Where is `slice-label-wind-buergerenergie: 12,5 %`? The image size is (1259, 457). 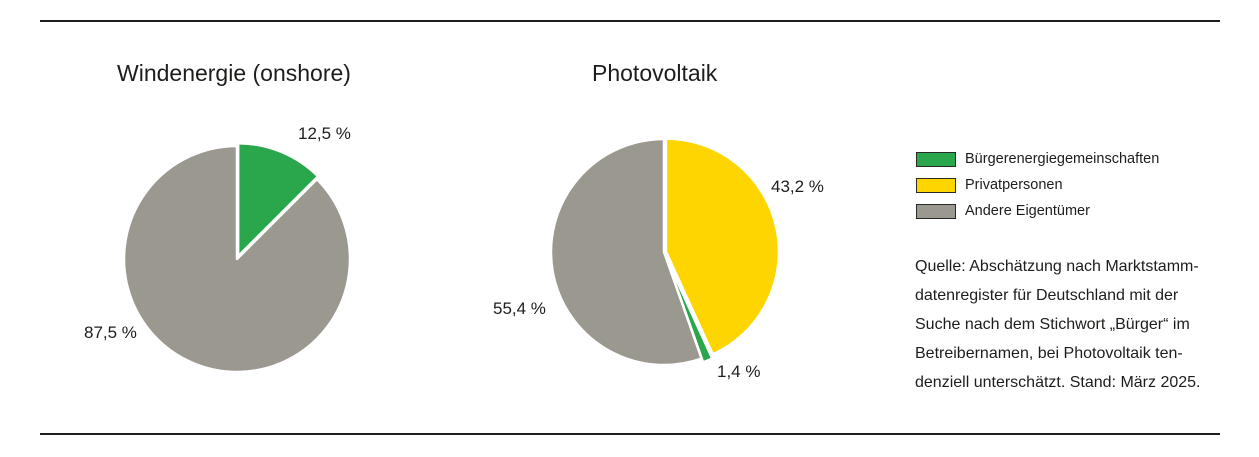 slice-label-wind-buergerenergie: 12,5 % is located at coordinates (324, 133).